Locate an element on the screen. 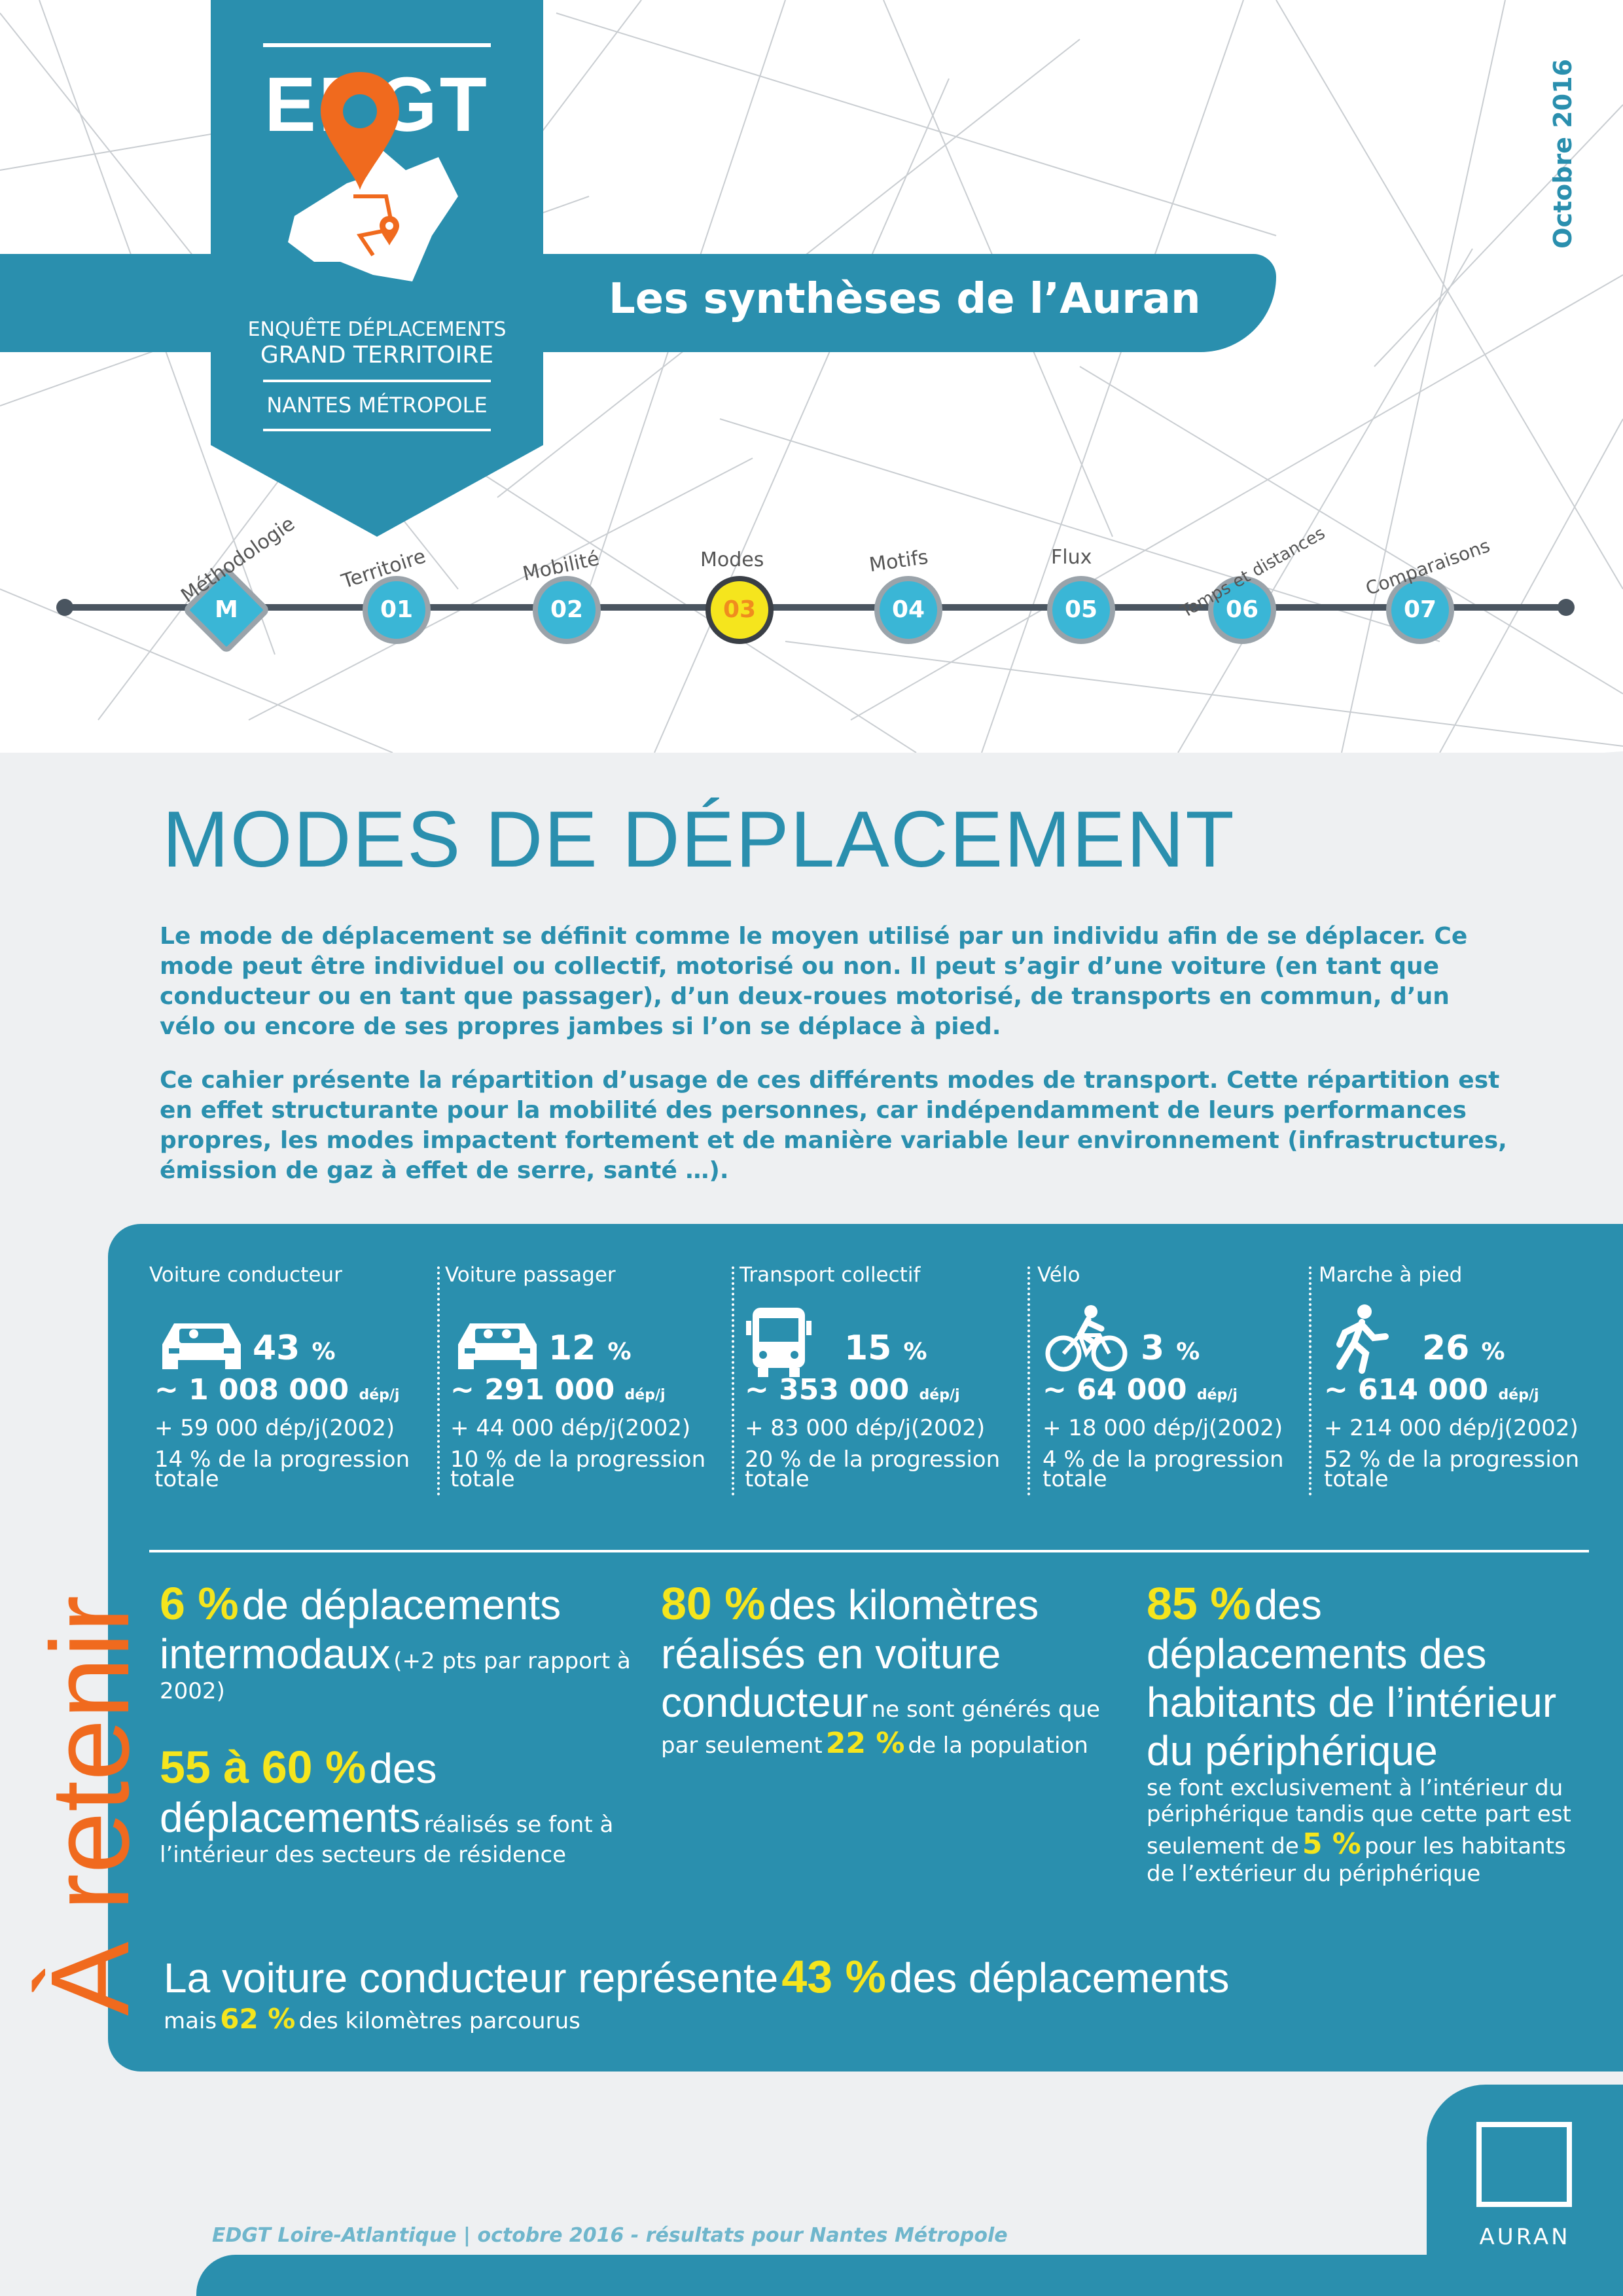 Image resolution: width=1623 pixels, height=2296 pixels. timeline-label-modes: Modes is located at coordinates (732, 559).